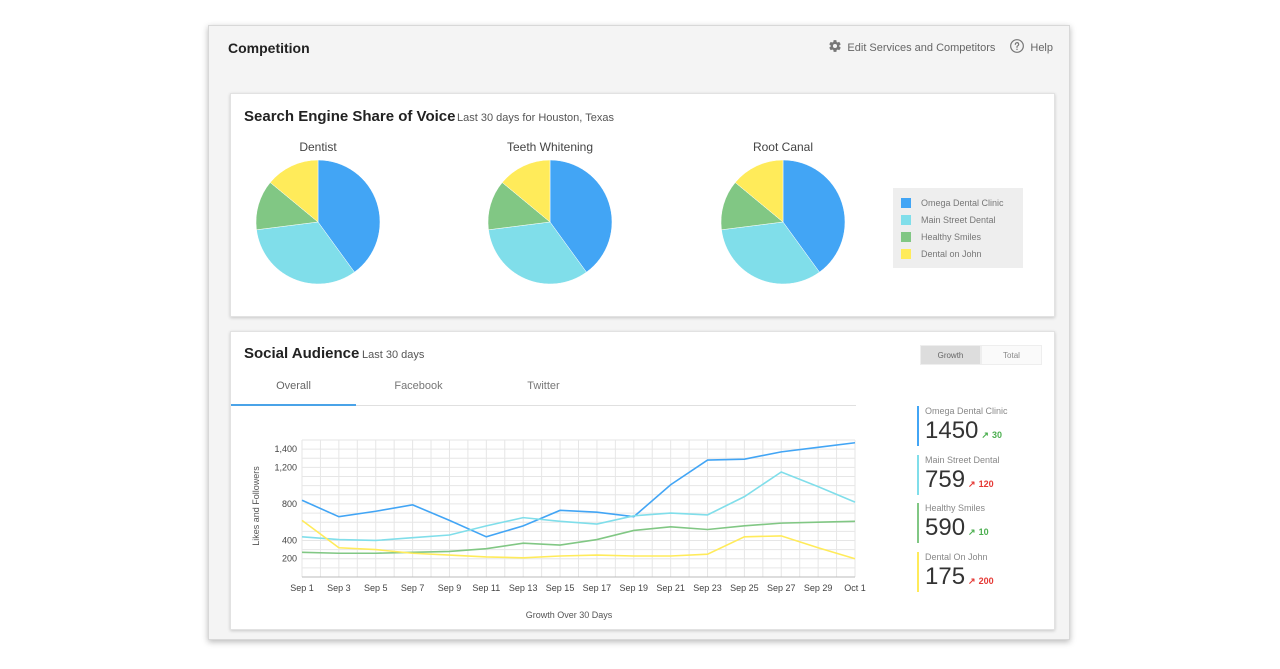 Image resolution: width=1280 pixels, height=669 pixels. I want to click on stat-change: 30, so click(996, 435).